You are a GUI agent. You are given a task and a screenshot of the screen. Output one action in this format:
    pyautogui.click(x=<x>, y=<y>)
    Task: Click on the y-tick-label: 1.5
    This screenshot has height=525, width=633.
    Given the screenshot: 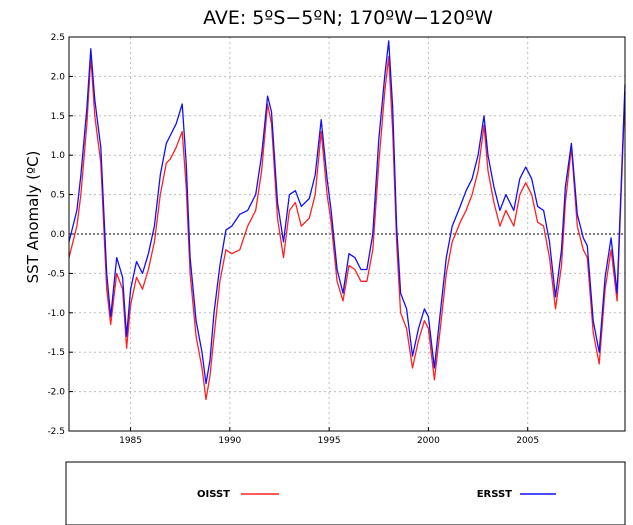 What is the action you would take?
    pyautogui.click(x=58, y=117)
    